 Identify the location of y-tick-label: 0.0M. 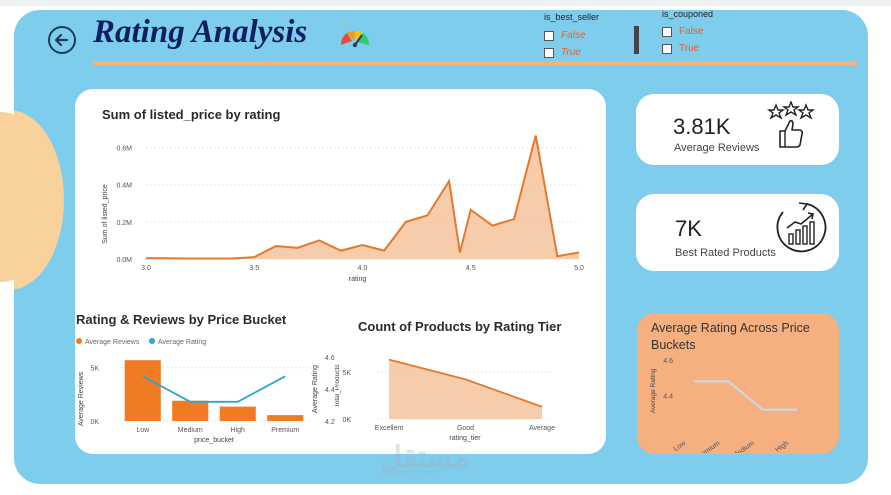
(124, 260).